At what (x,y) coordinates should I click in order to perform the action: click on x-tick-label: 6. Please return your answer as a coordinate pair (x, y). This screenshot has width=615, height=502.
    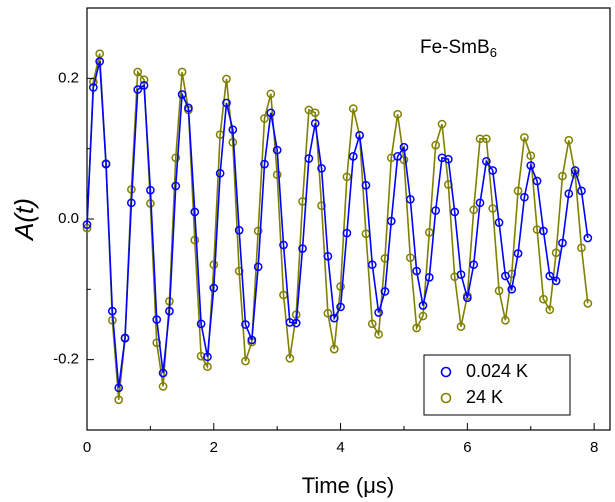
    Looking at the image, I should click on (467, 447).